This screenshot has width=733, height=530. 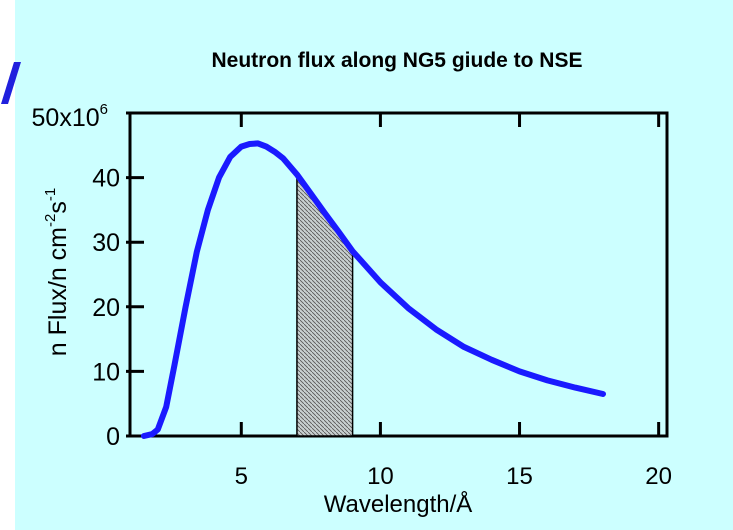 What do you see at coordinates (106, 179) in the screenshot?
I see `y-tick-label: 40` at bounding box center [106, 179].